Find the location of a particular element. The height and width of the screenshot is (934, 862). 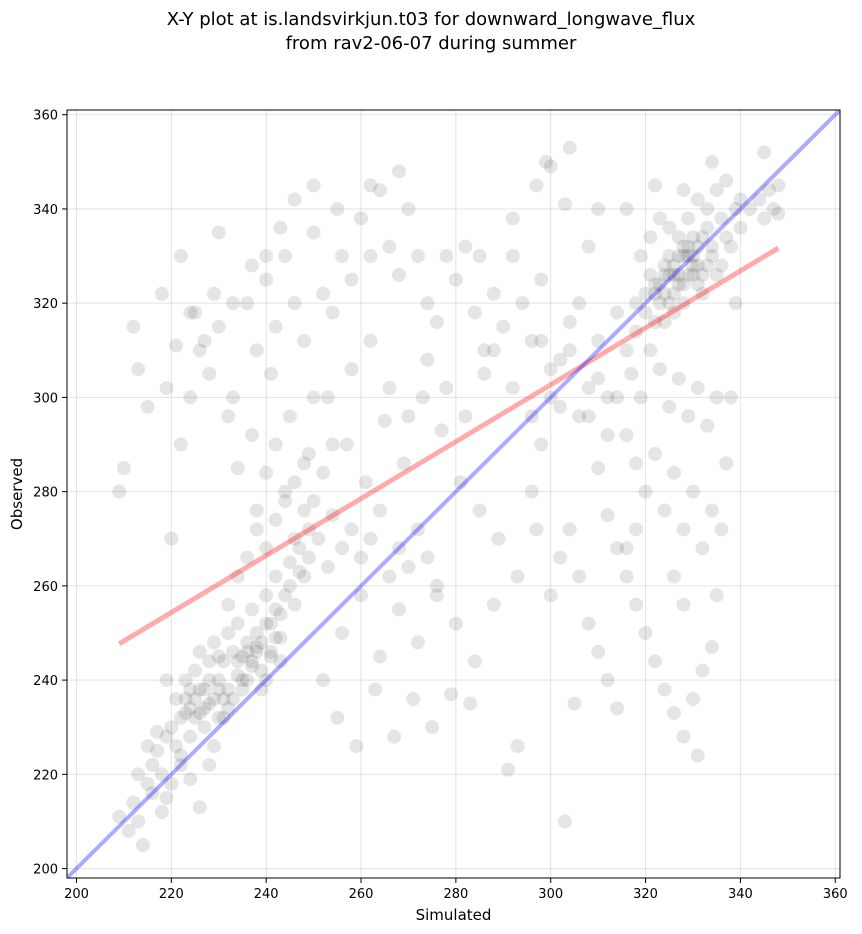

x-tick-label: 280 is located at coordinates (455, 894).